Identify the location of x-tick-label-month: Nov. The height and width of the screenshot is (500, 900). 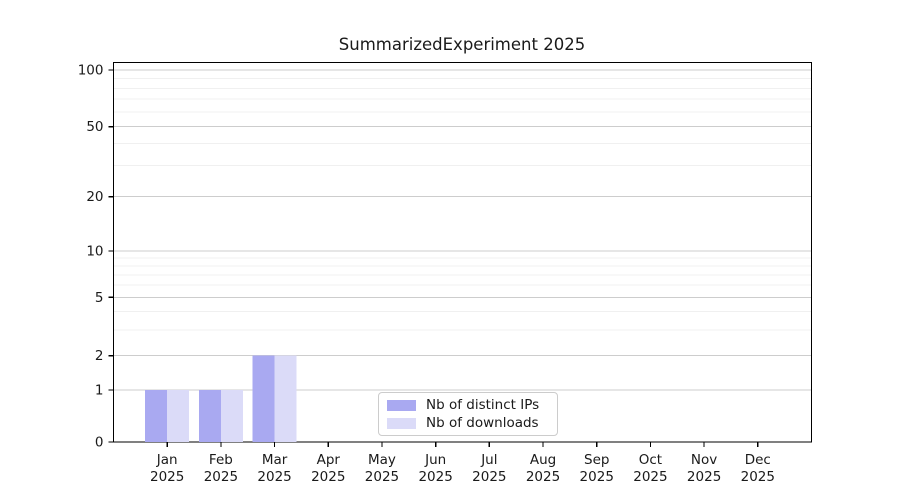
(704, 460).